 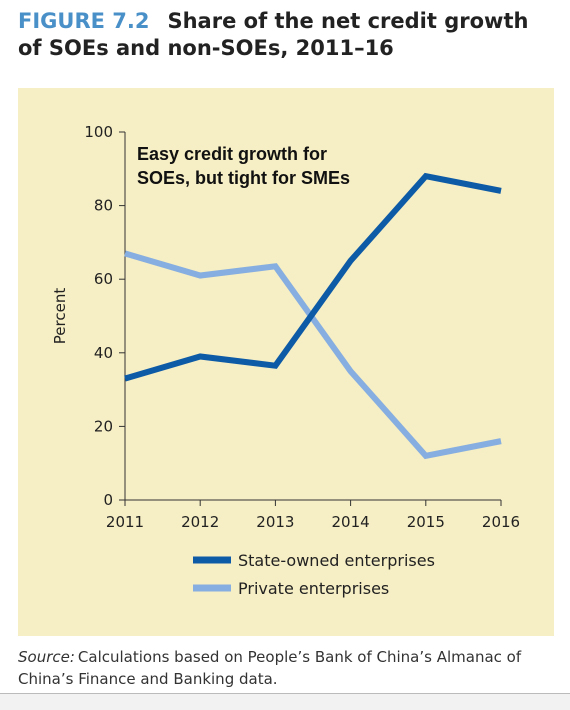 I want to click on source-label: Source:, so click(x=46, y=657).